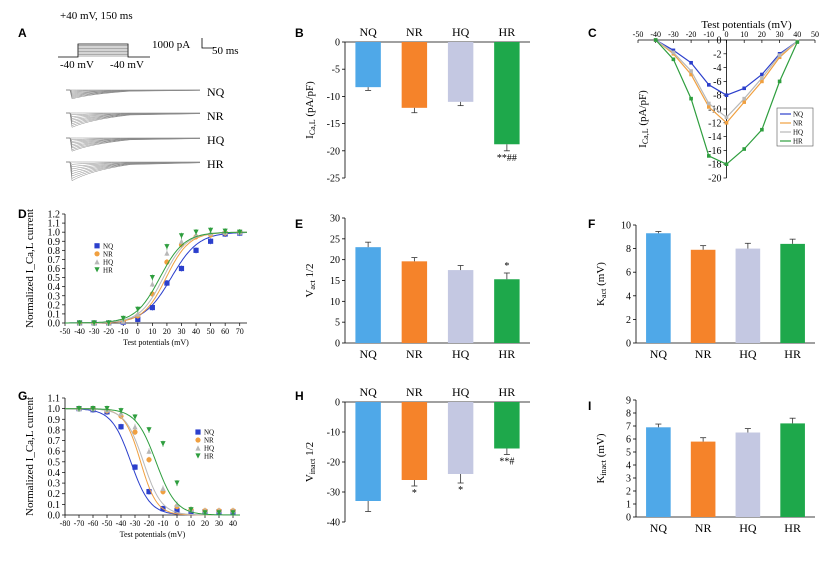 This screenshot has width=837, height=562. What do you see at coordinates (167, 331) in the screenshot?
I see `x-tick-label: 20` at bounding box center [167, 331].